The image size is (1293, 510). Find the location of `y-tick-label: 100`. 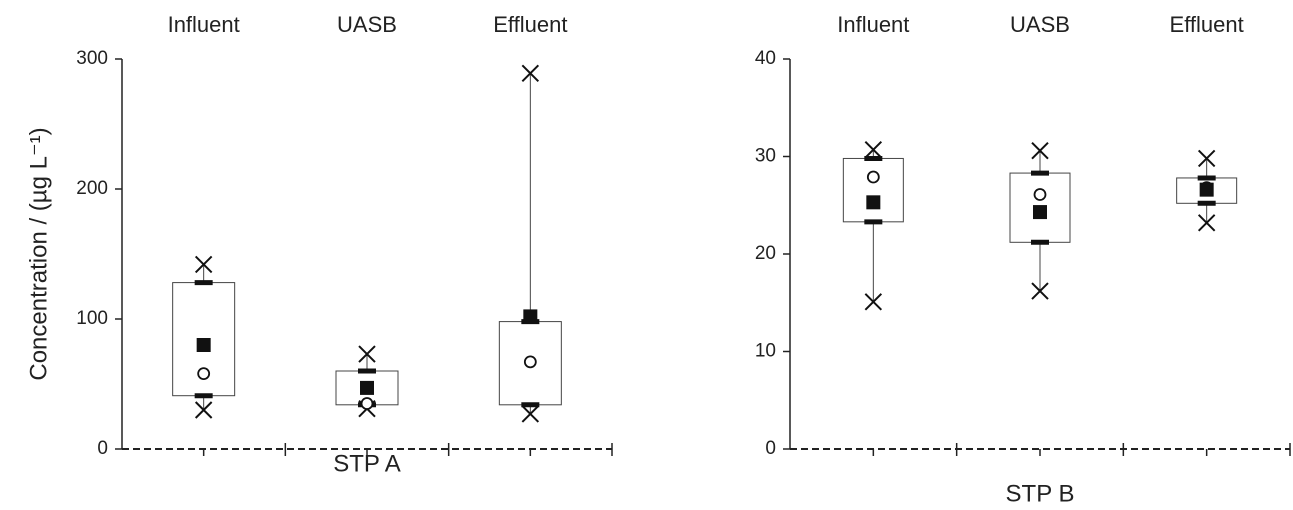

y-tick-label: 100 is located at coordinates (92, 318).